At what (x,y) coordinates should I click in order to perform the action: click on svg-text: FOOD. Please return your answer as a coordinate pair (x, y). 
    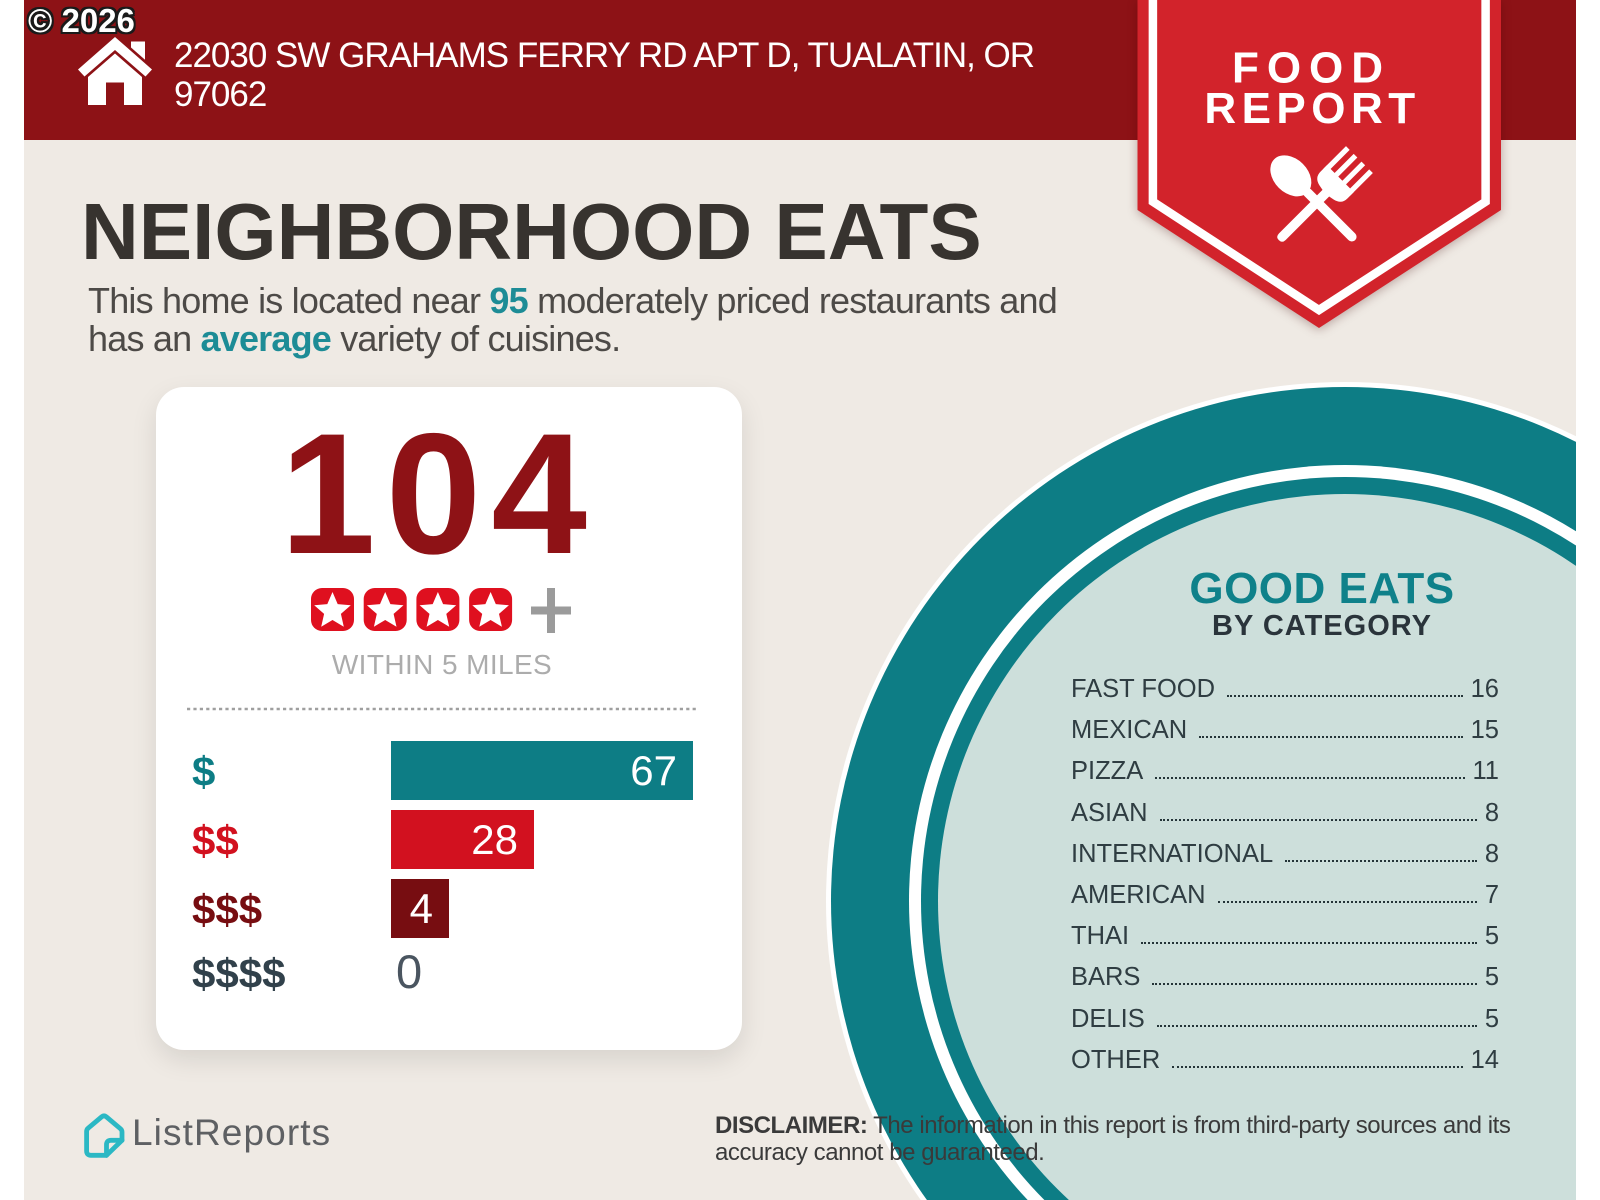
    Looking at the image, I should click on (1311, 68).